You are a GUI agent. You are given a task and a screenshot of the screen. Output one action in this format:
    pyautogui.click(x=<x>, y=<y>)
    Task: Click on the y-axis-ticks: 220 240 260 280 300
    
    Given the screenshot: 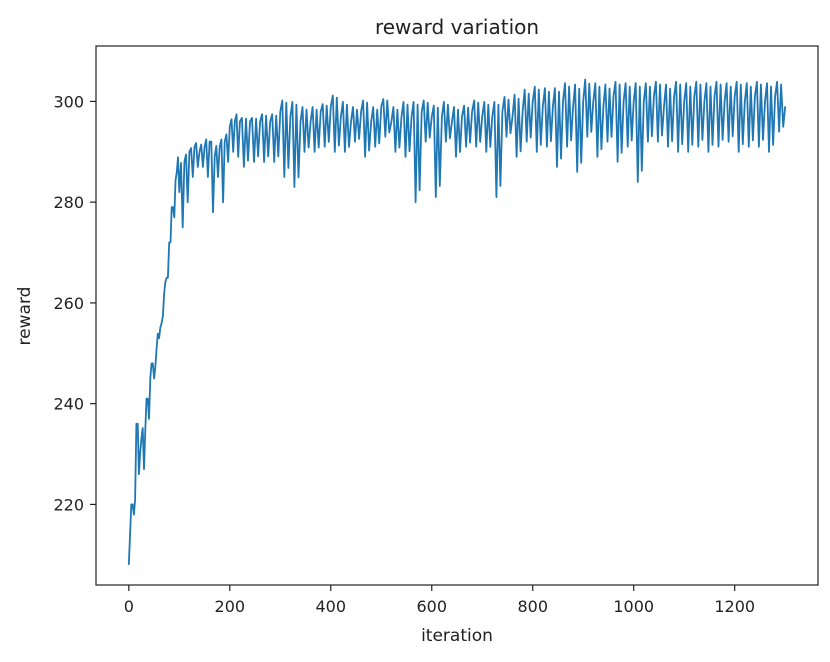 What is the action you would take?
    pyautogui.click(x=74, y=303)
    